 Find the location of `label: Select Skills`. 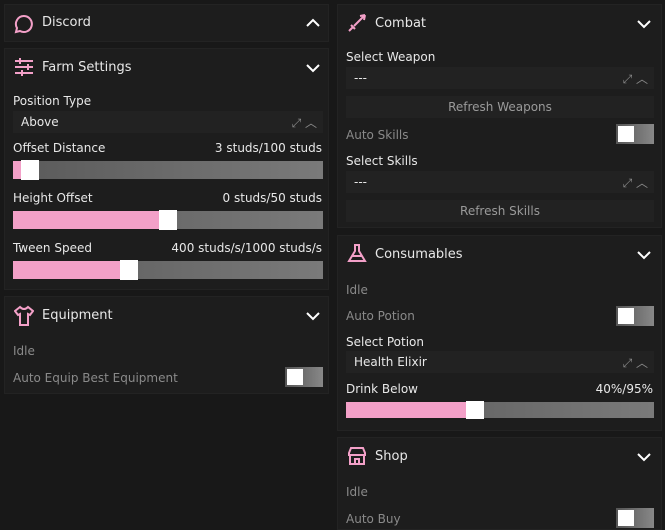

label: Select Skills is located at coordinates (382, 161).